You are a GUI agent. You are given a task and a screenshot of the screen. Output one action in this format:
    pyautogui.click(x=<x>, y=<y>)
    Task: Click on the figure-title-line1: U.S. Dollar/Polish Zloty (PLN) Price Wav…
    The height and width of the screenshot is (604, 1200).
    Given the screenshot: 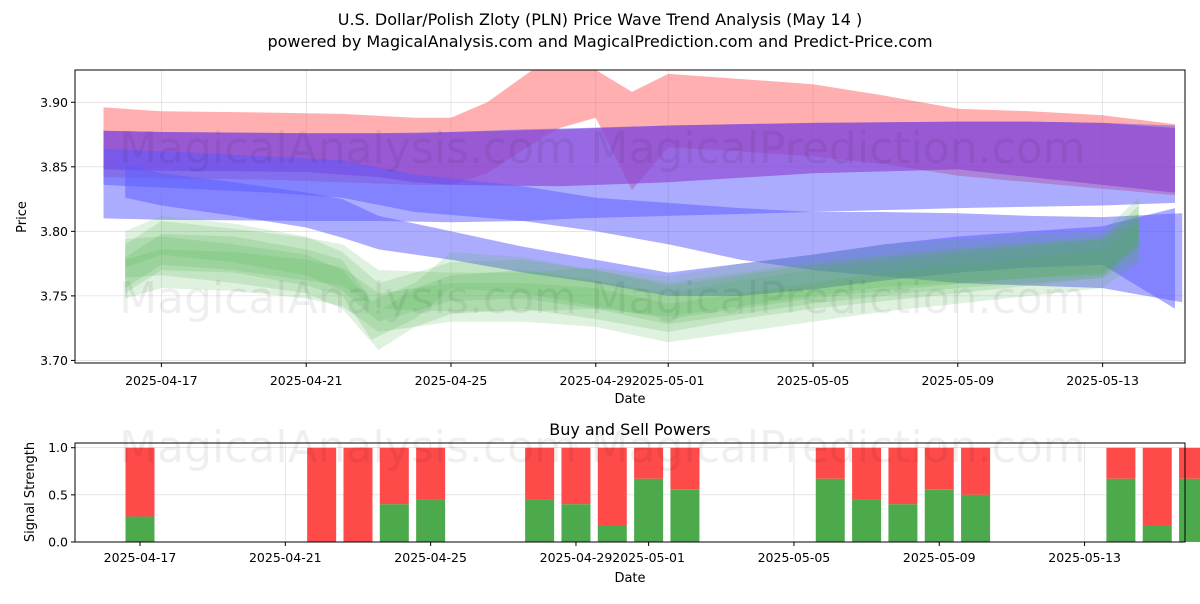 What is the action you would take?
    pyautogui.click(x=600, y=19)
    